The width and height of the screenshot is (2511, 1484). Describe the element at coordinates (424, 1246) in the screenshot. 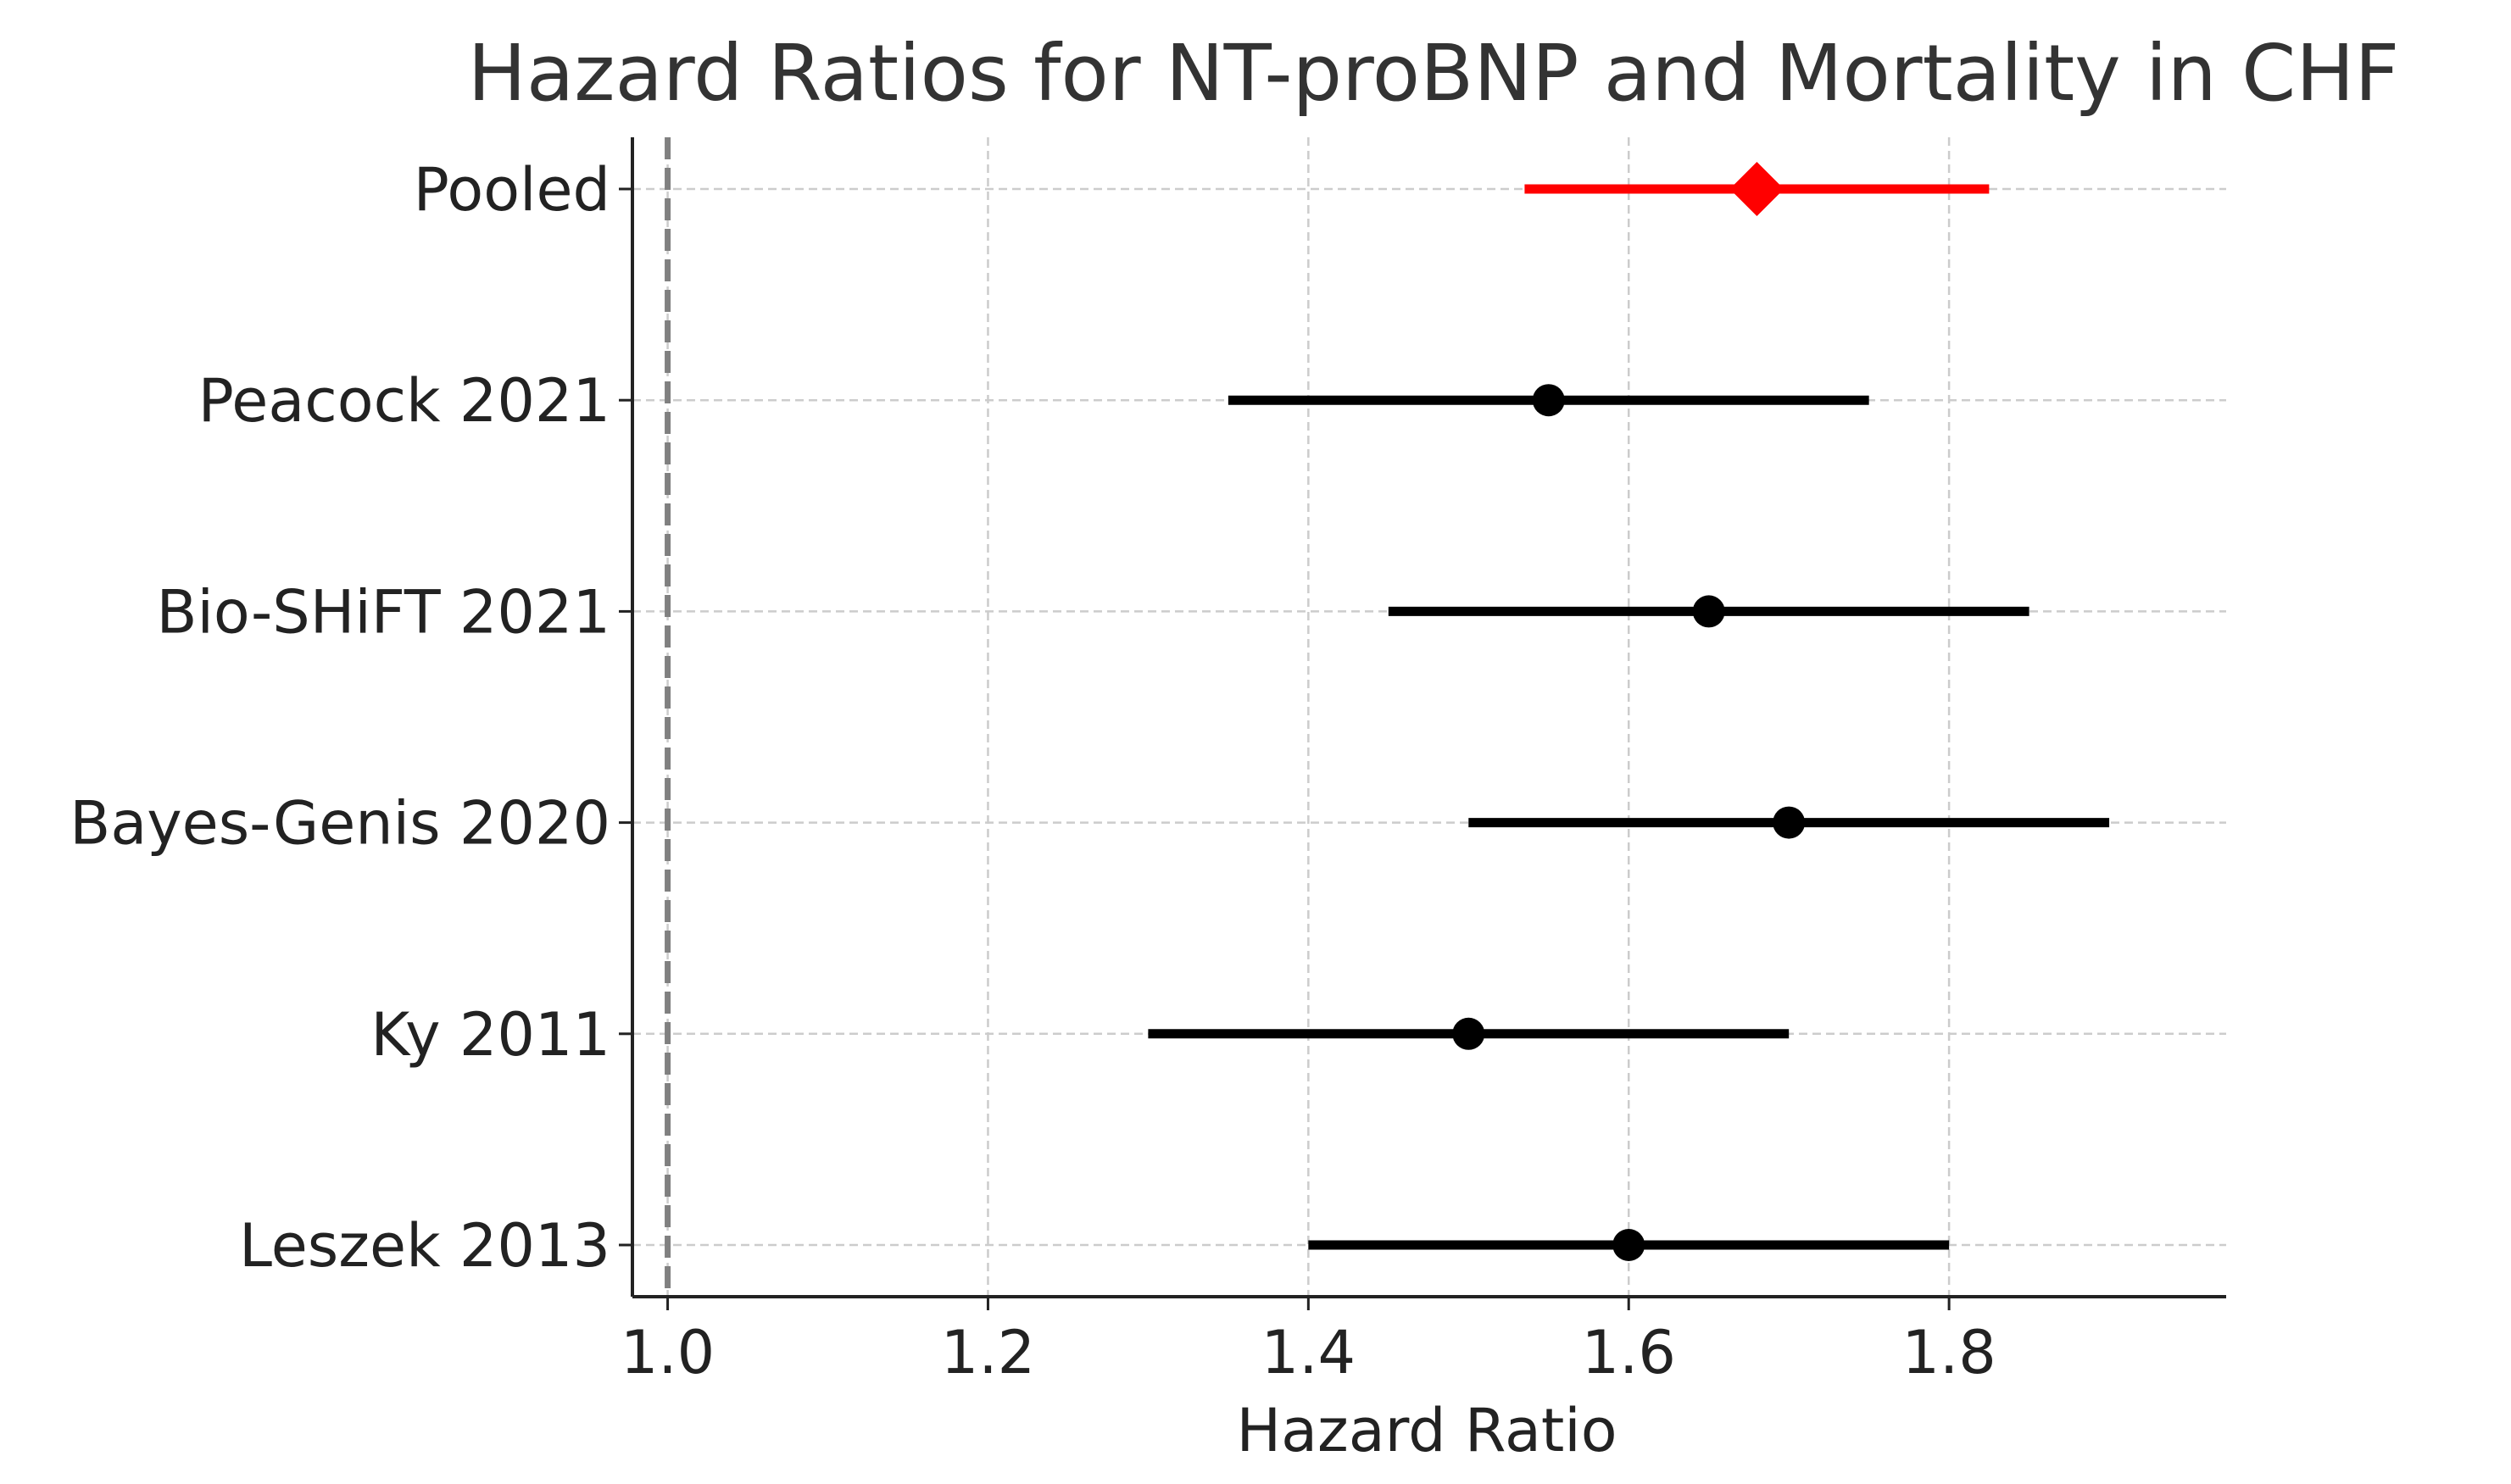

I see `study-label: Leszek 2013` at that location.